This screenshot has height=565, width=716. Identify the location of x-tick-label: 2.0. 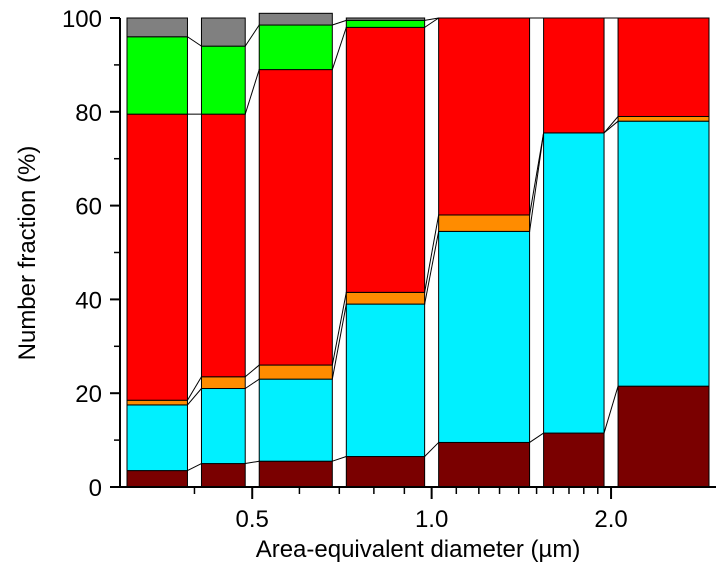
(610, 519).